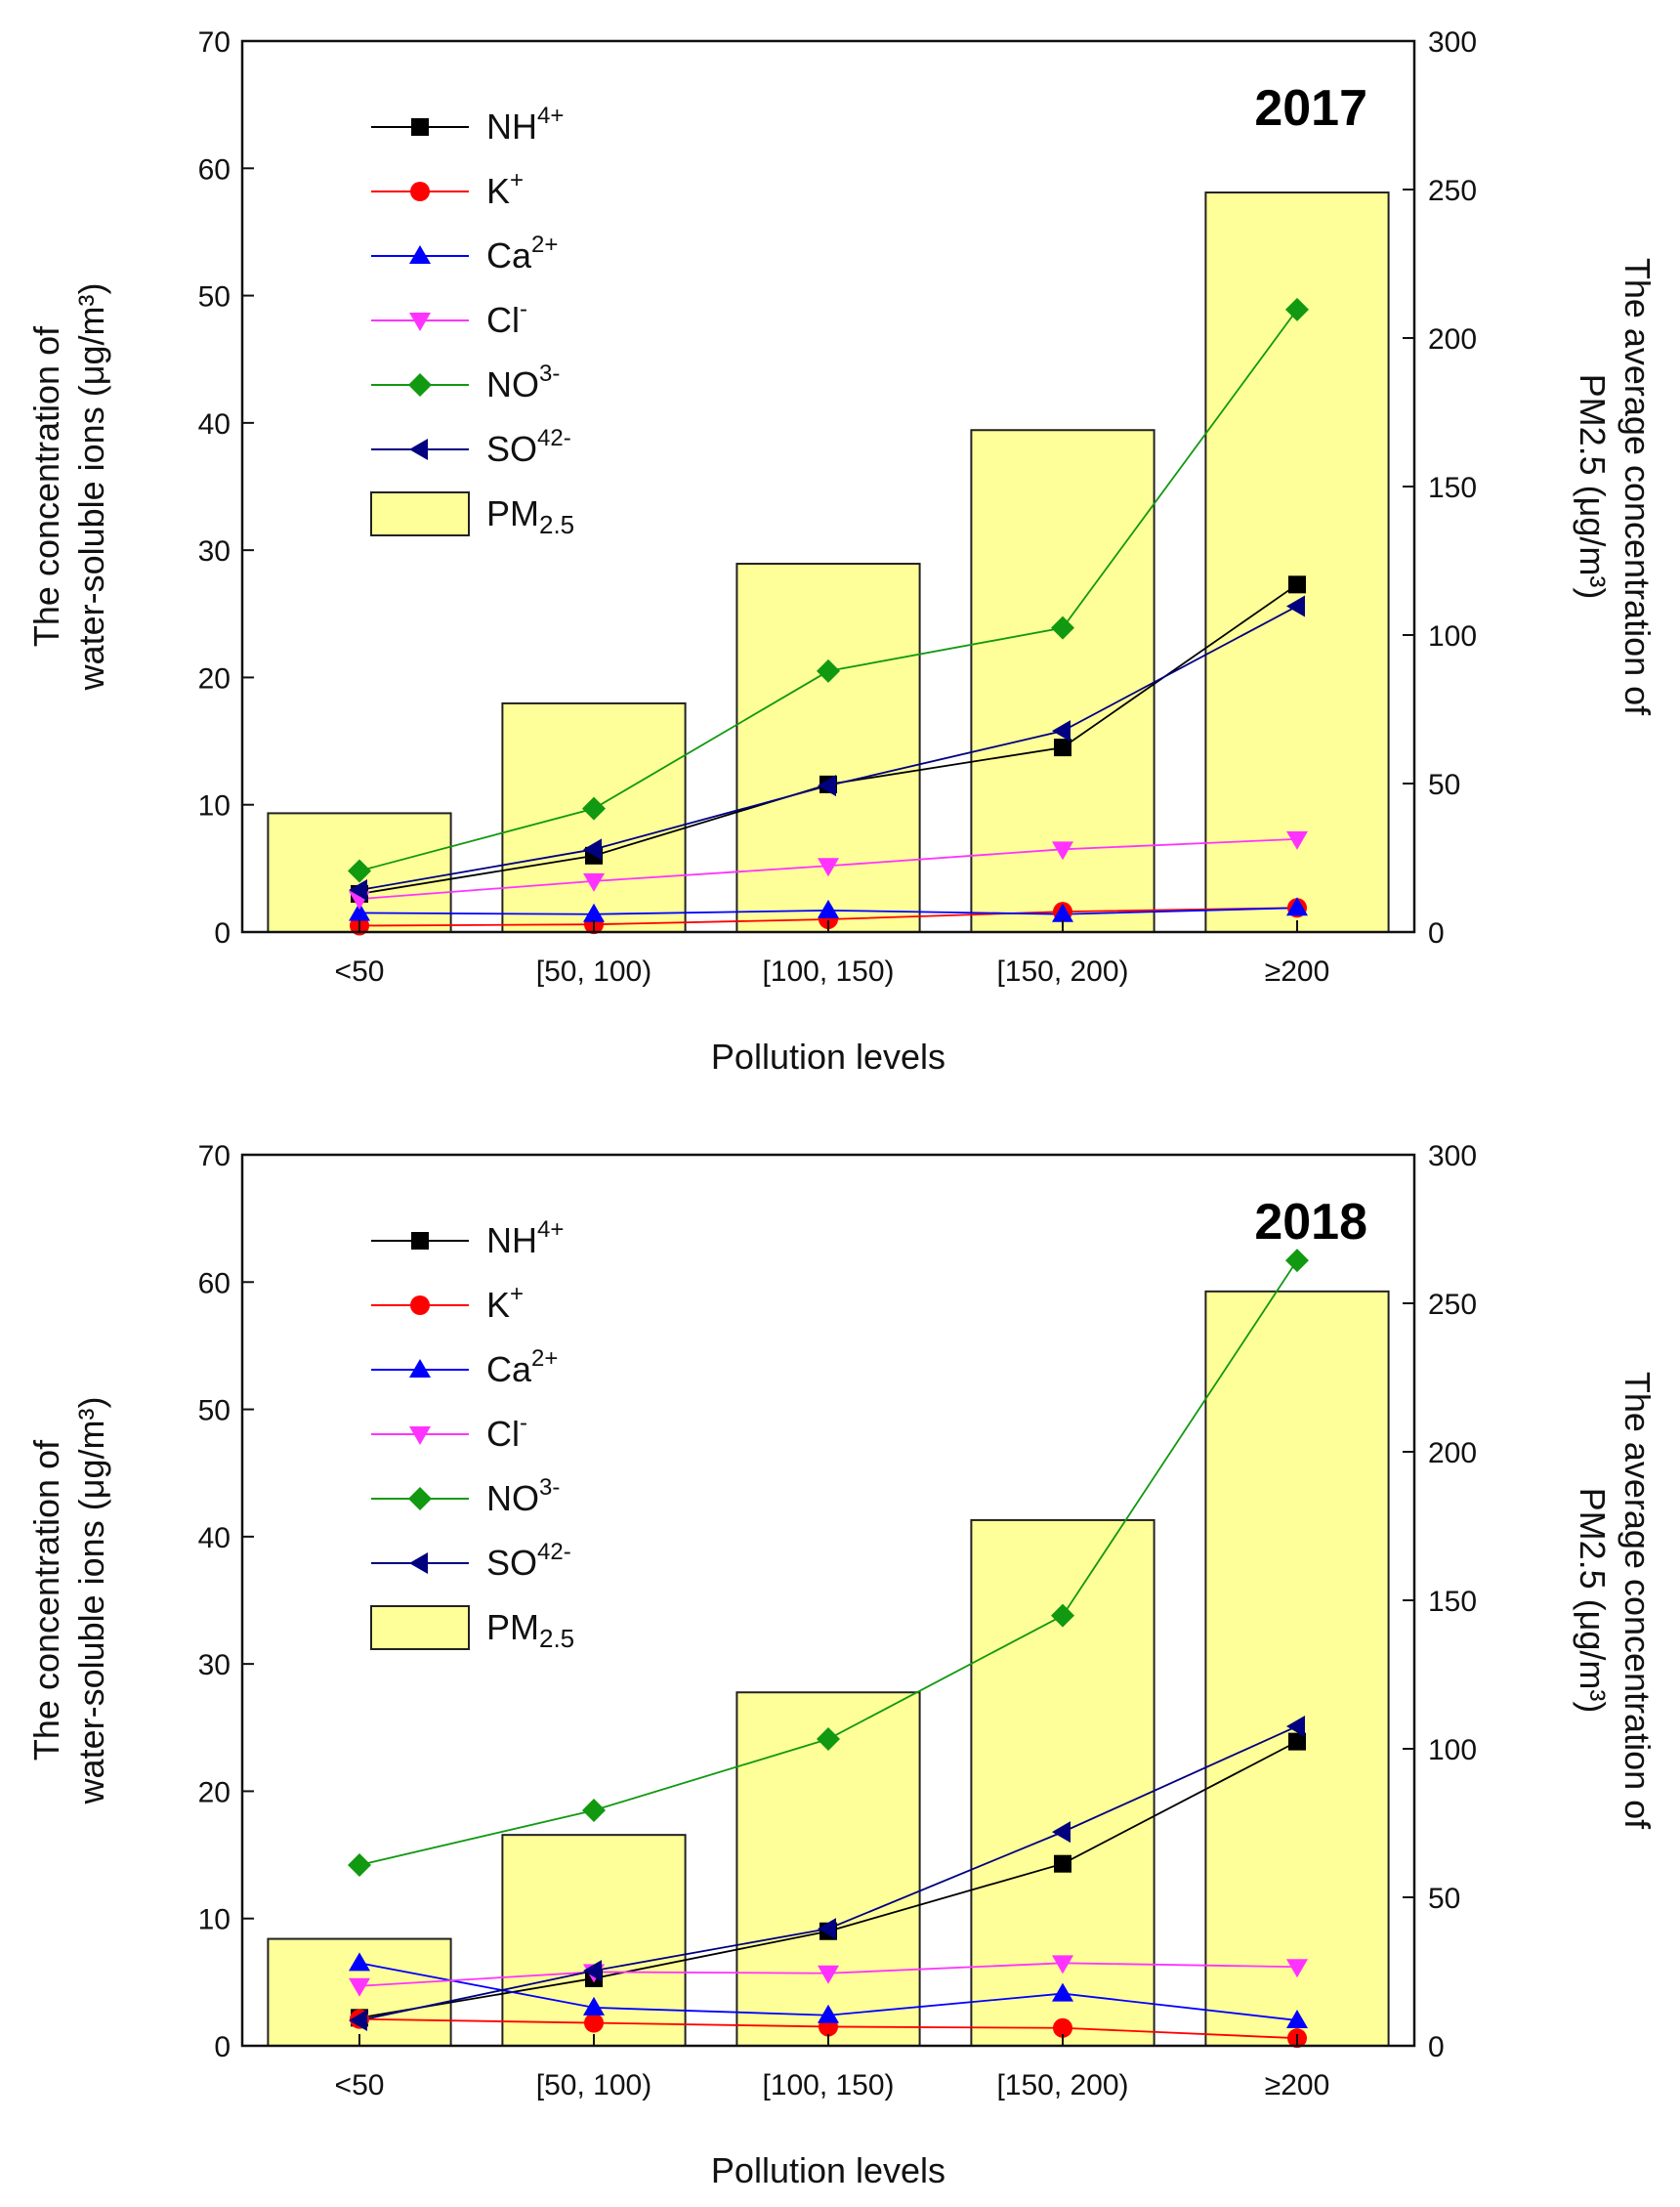  I want to click on c1-x-tick-label: [50, 100), so click(593, 2085).